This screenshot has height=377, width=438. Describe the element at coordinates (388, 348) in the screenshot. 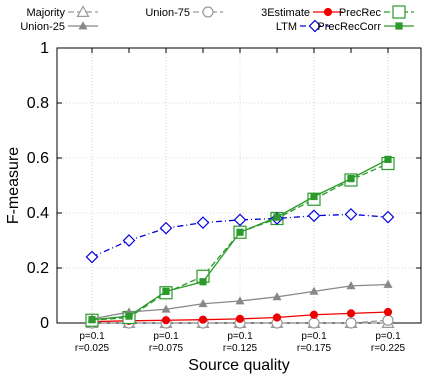

I see `x-tick-label: r=0.225` at that location.